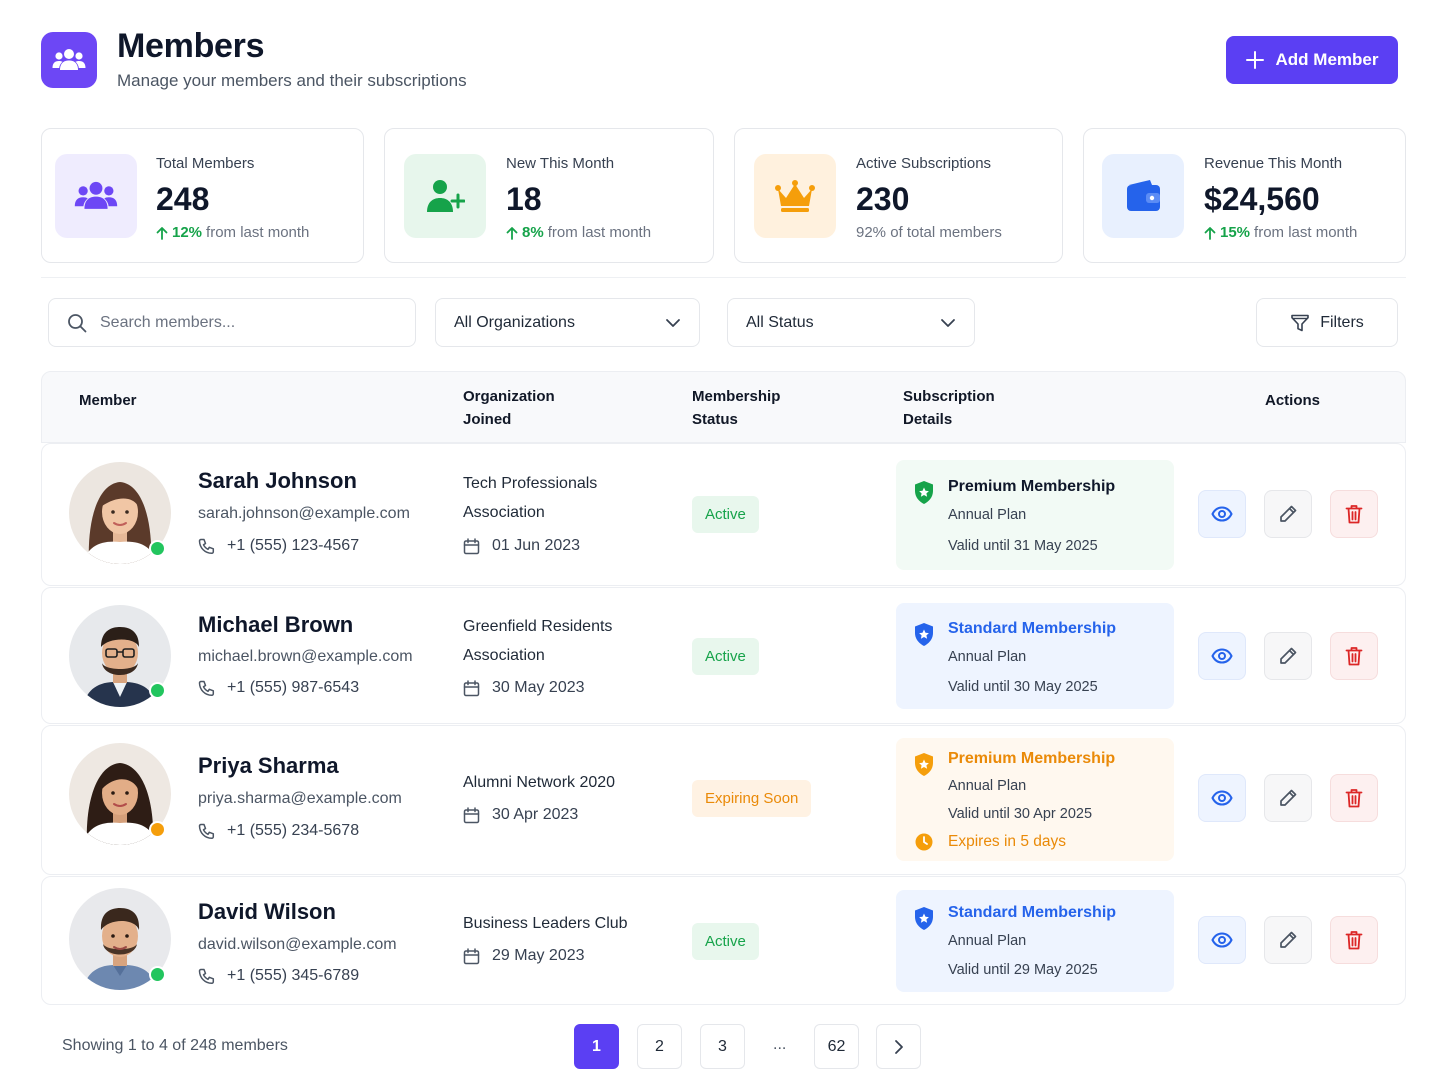 Image resolution: width=1448 pixels, height=1086 pixels. What do you see at coordinates (752, 798) in the screenshot?
I see `status-badge: Expiring Soon` at bounding box center [752, 798].